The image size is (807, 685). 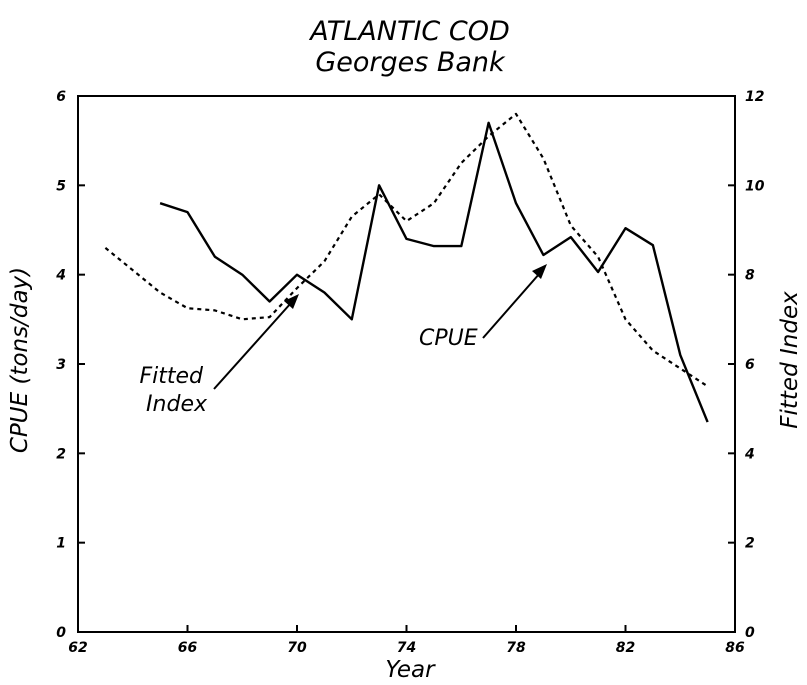 What do you see at coordinates (410, 62) in the screenshot?
I see `chart-subtitle: Georges Bank` at bounding box center [410, 62].